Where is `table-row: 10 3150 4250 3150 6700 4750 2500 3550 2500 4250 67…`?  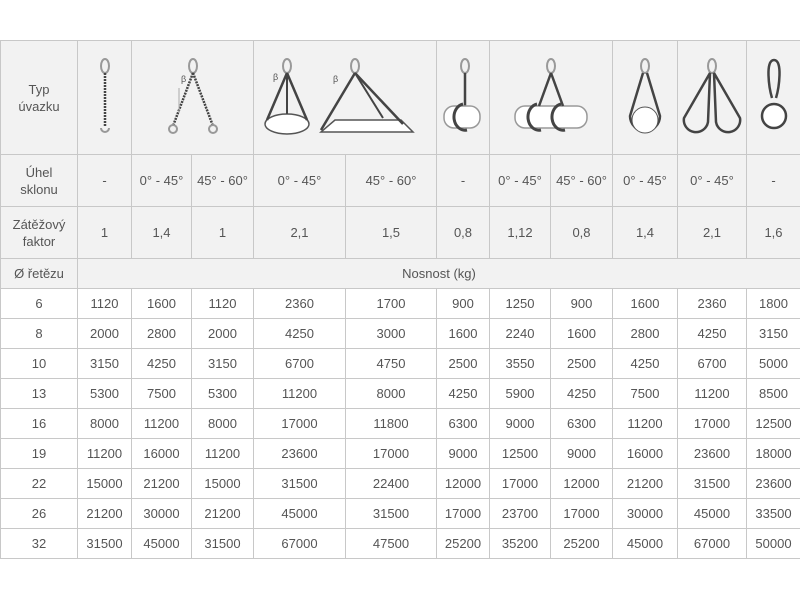
table-row: 10 3150 4250 3150 6700 4750 2500 3550 2500 4250 67… is located at coordinates (400, 363).